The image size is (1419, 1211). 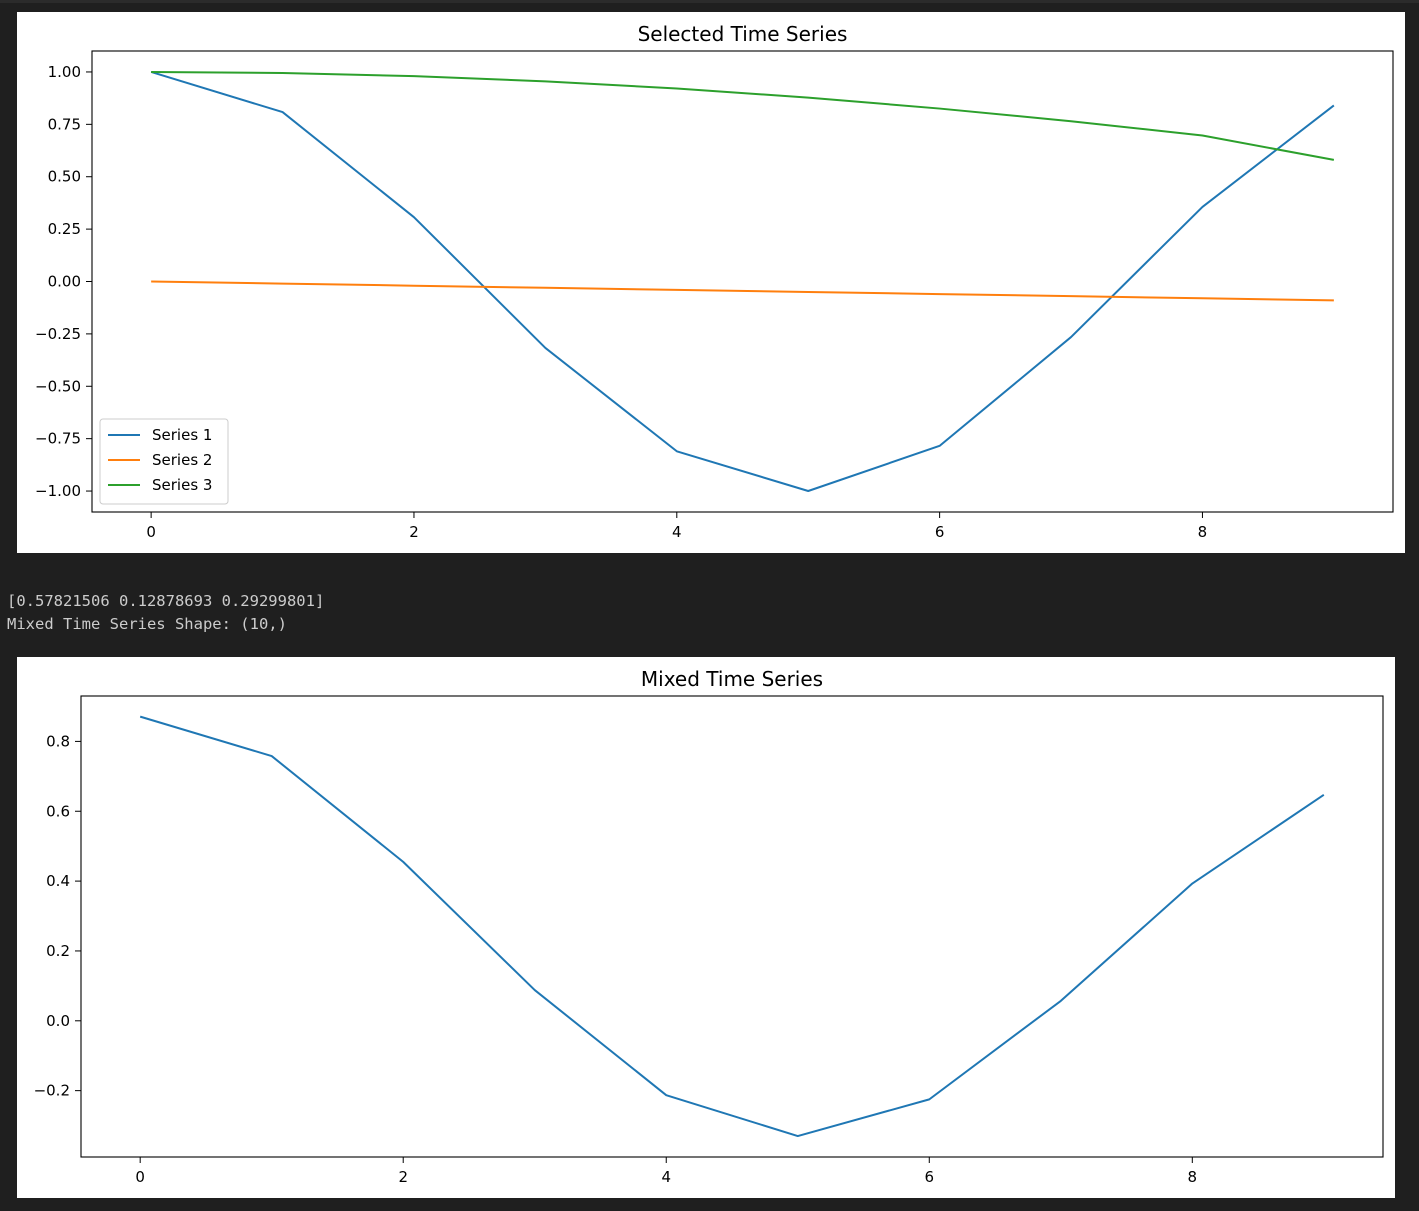 I want to click on series-3-line, so click(x=743, y=115).